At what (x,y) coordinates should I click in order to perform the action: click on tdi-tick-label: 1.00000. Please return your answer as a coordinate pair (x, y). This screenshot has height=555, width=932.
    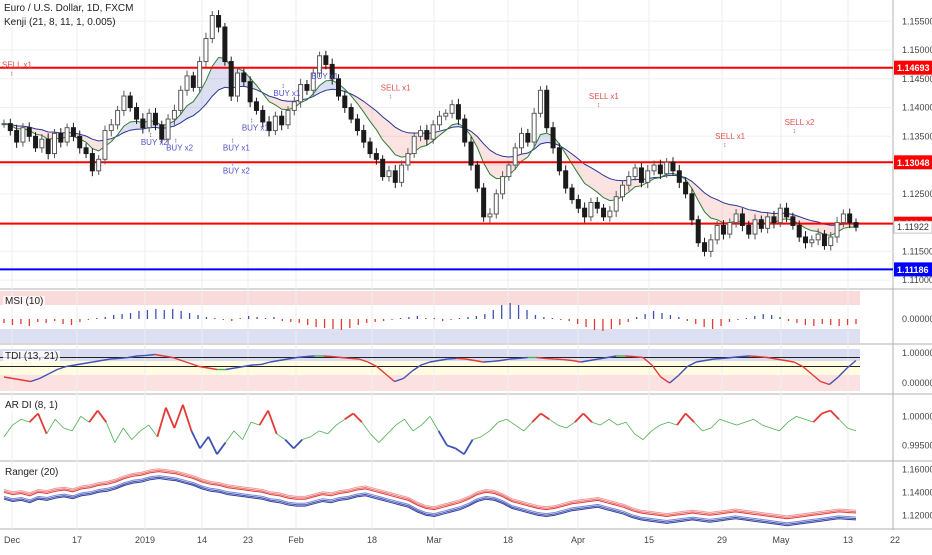
    Looking at the image, I should click on (917, 353).